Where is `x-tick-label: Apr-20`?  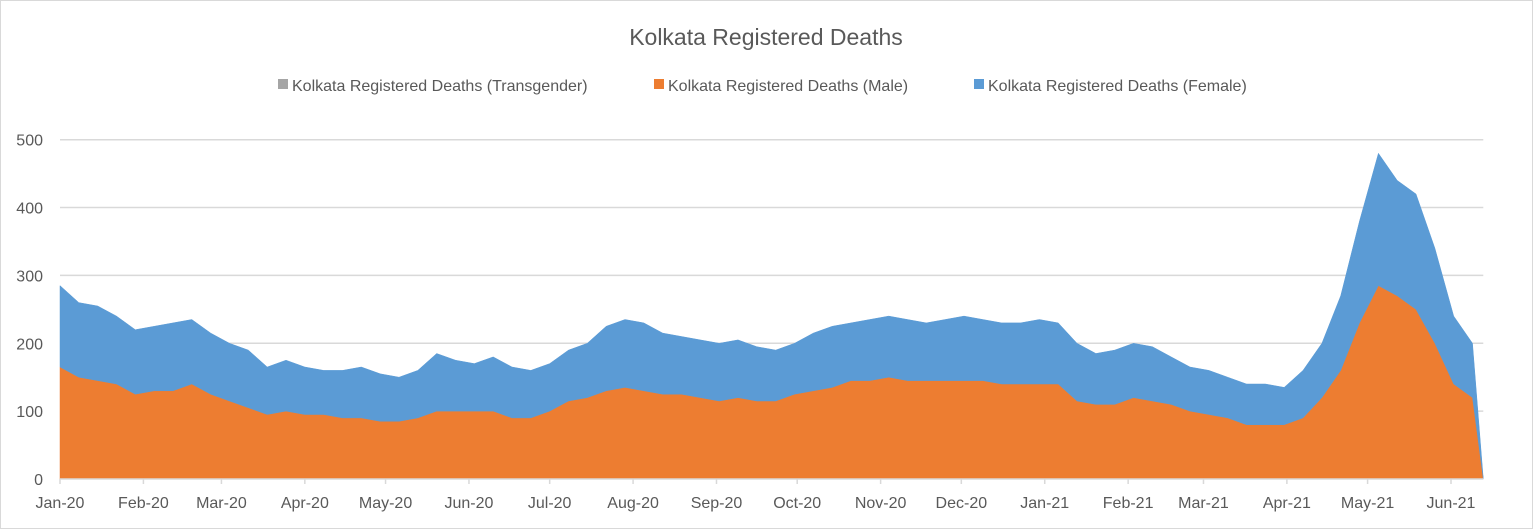
x-tick-label: Apr-20 is located at coordinates (305, 503).